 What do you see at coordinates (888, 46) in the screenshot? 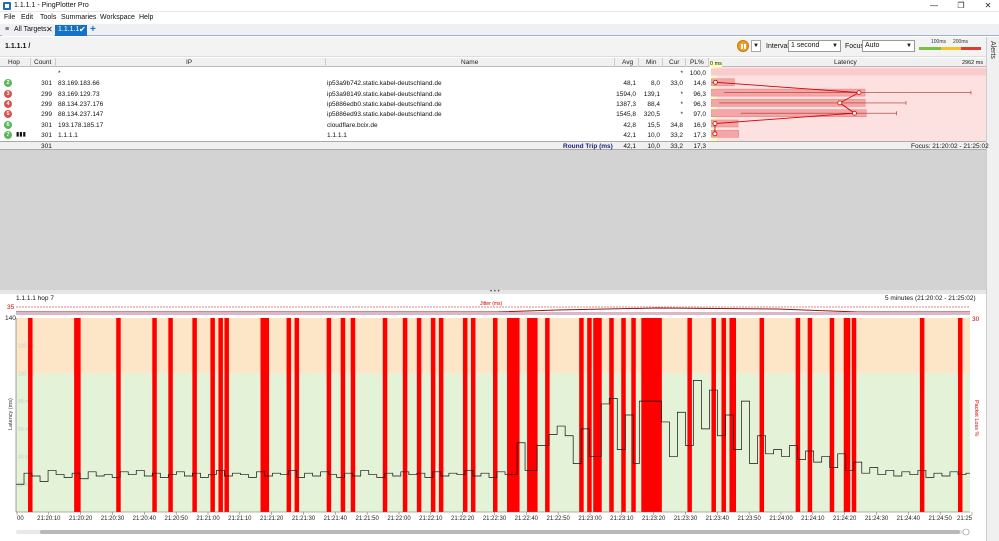
I see `focus-select: Auto ▼` at bounding box center [888, 46].